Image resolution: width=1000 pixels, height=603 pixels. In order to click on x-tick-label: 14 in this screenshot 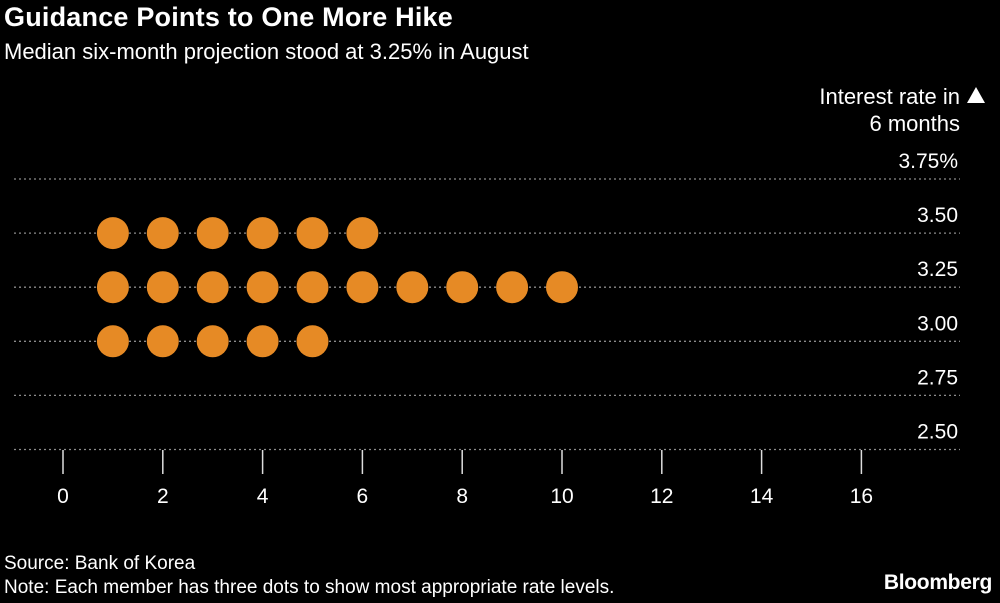, I will do `click(762, 496)`.